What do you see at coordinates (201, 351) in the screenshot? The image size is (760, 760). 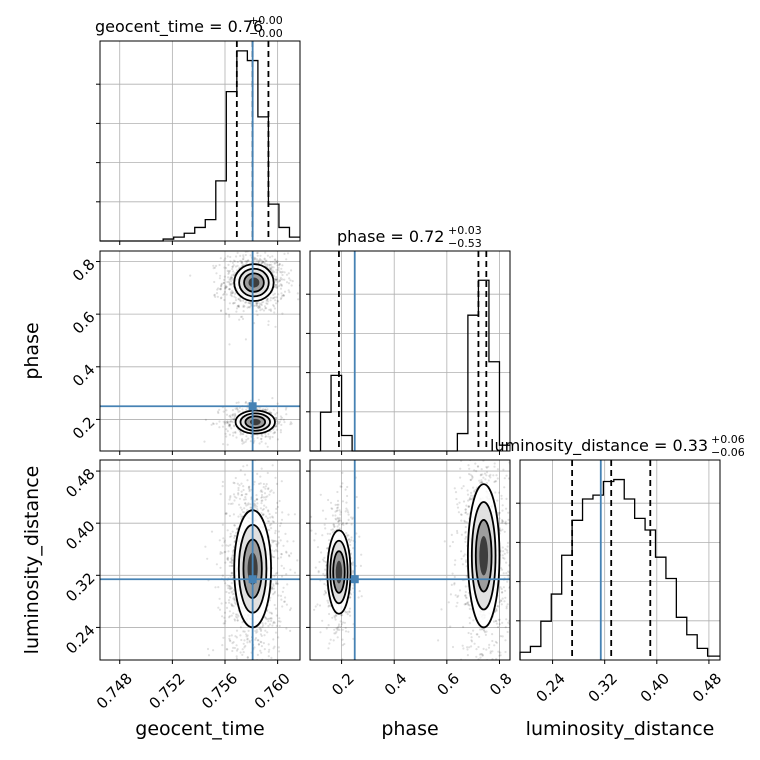 I see `panel-2d-phase-vs-geocent_time` at bounding box center [201, 351].